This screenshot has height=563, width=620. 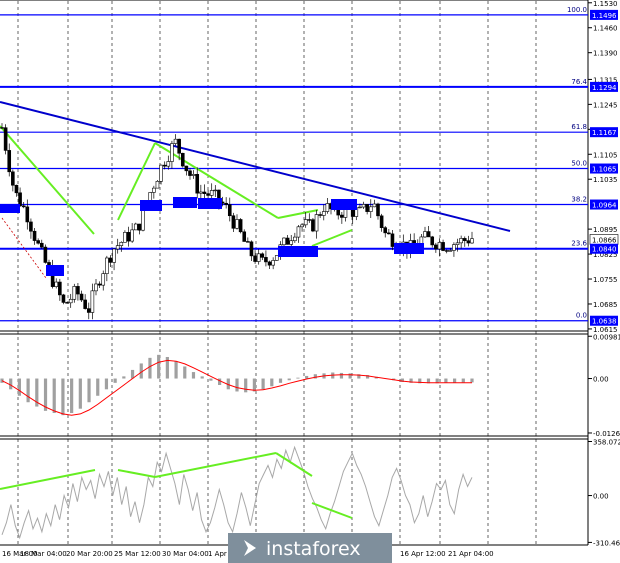 I want to click on fibo-pct-label-38.2: 38.2, so click(x=579, y=200).